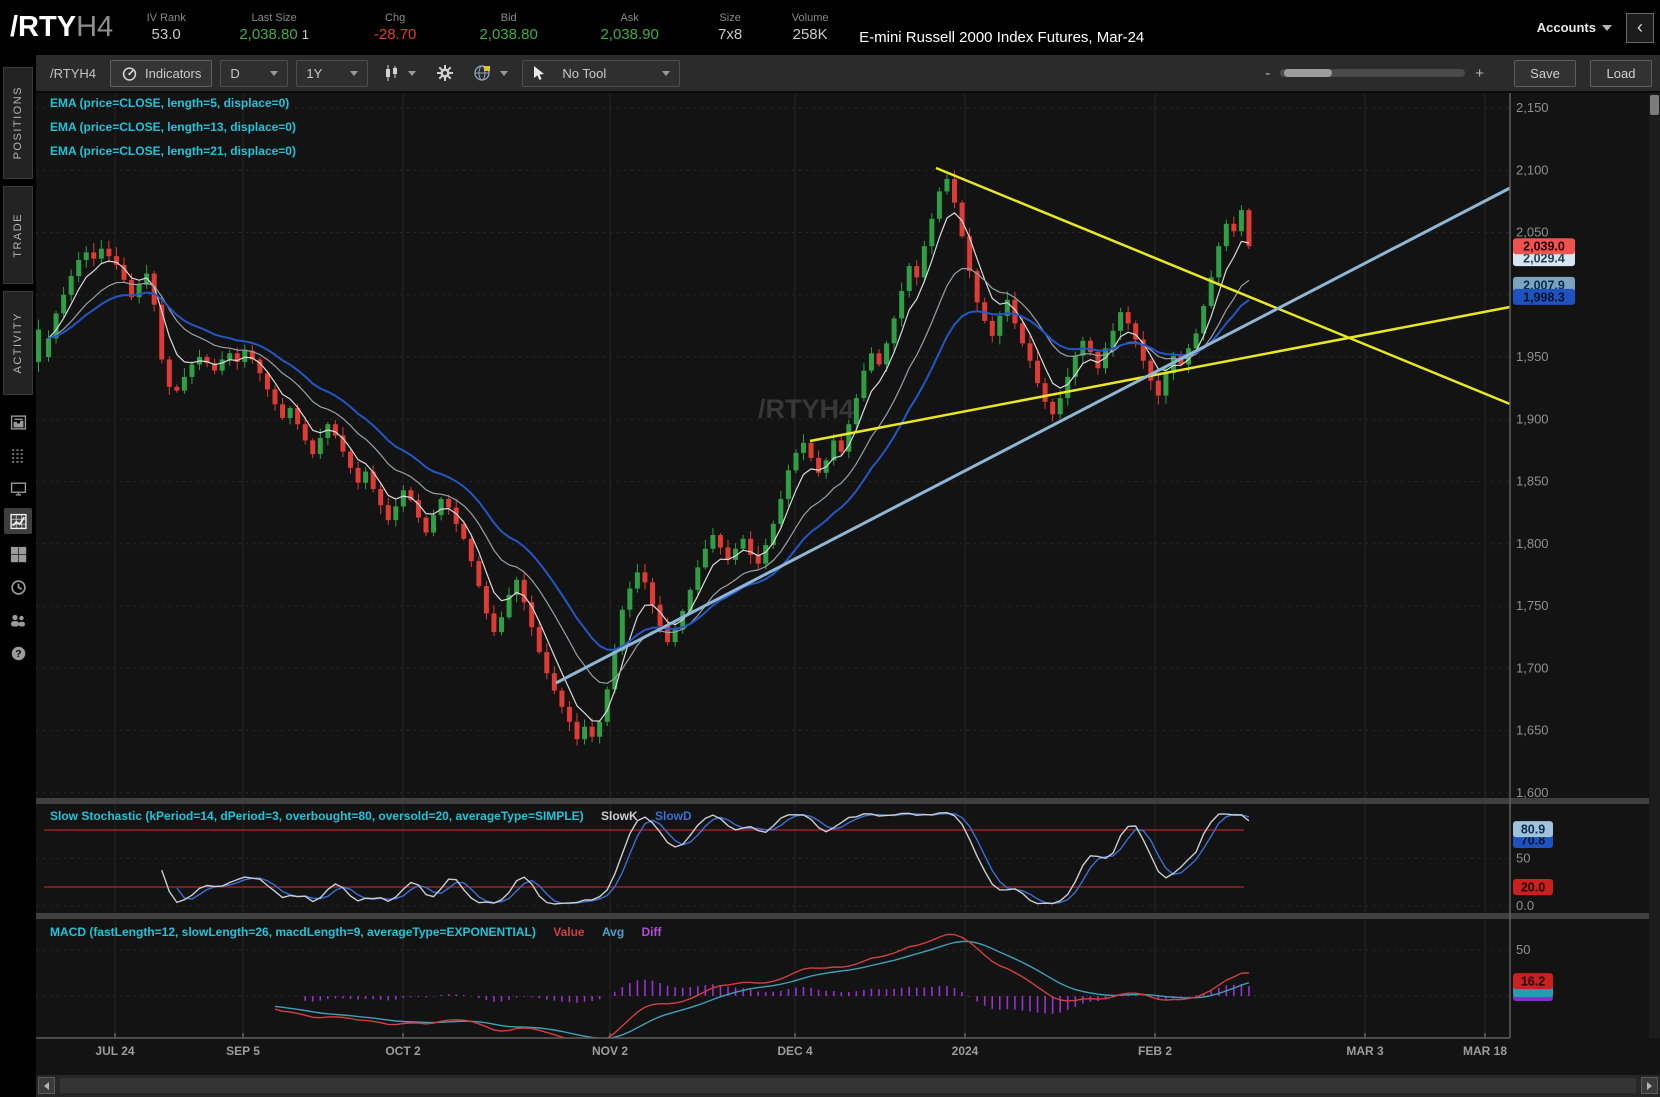  I want to click on chart-settings-button, so click(445, 73).